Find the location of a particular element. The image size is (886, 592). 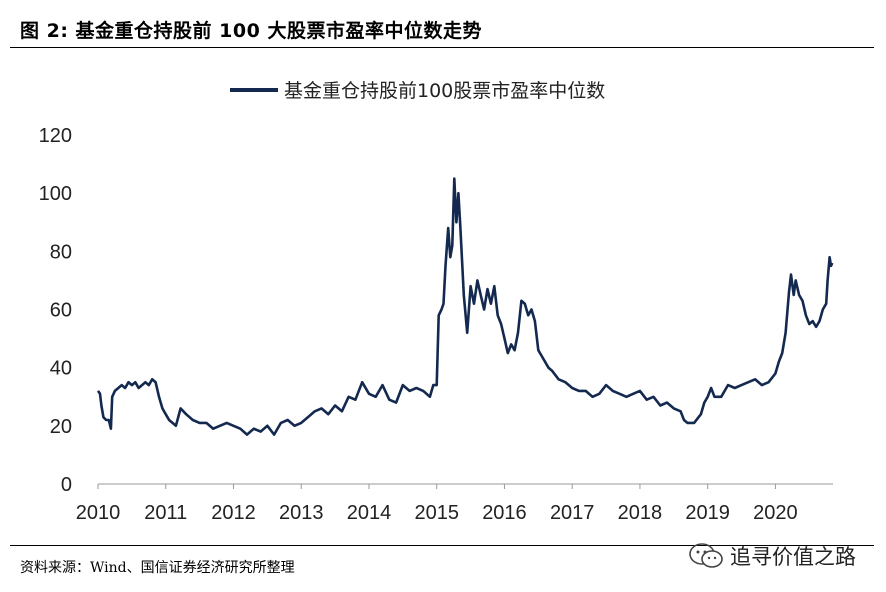

x-tick-label: 2012 is located at coordinates (233, 513).